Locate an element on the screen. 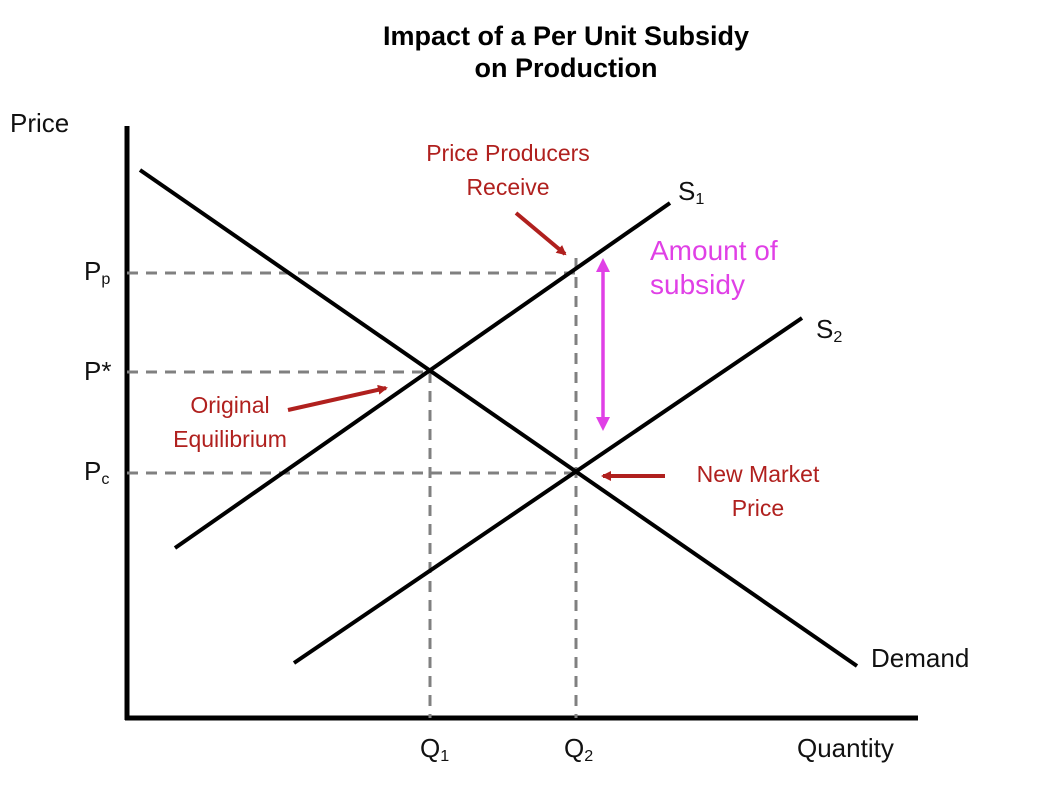 The width and height of the screenshot is (1064, 802). producers-annotation: Price Producers Receive is located at coordinates (508, 170).